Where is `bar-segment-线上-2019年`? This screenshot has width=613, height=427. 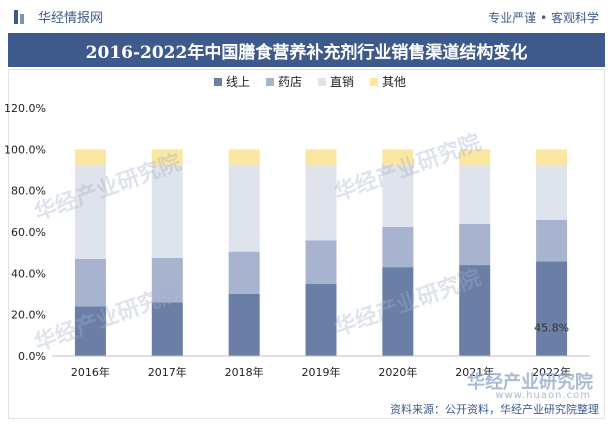 bar-segment-线上-2019年 is located at coordinates (321, 319).